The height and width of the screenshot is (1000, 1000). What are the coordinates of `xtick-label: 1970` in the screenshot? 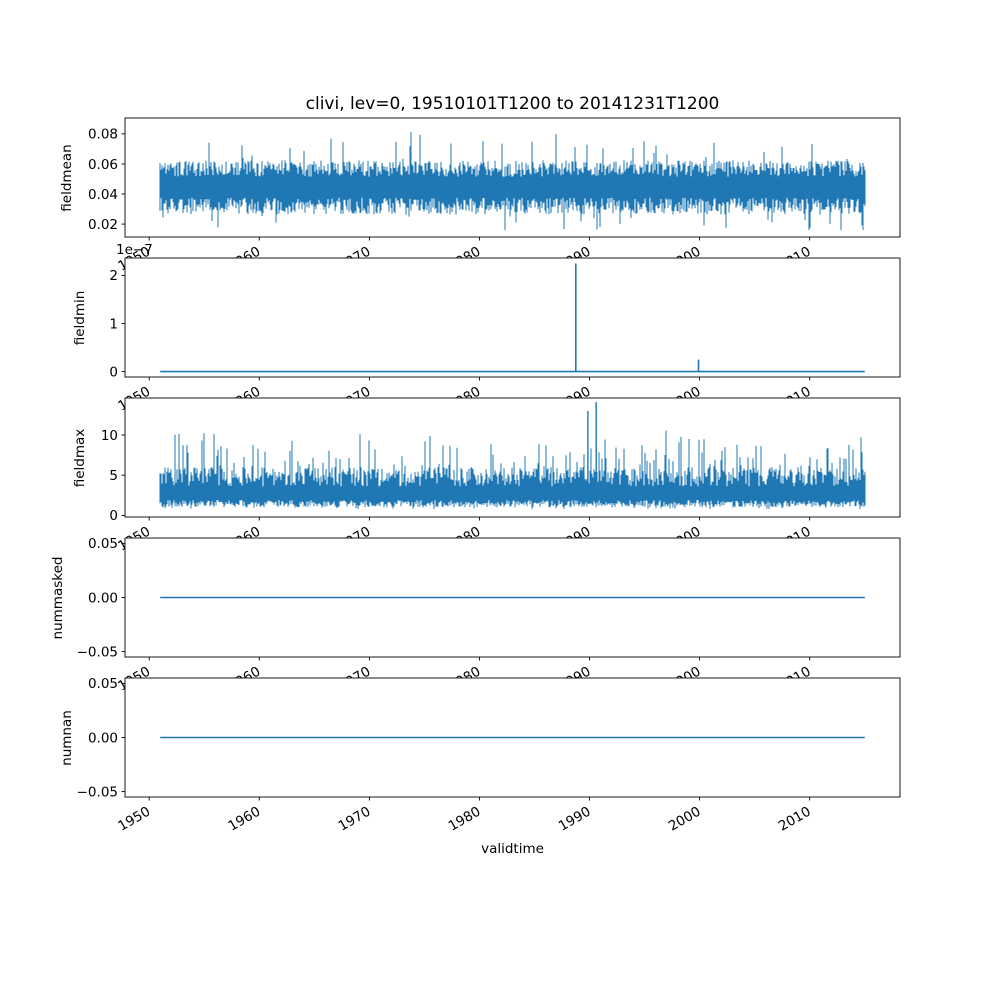 It's located at (355, 819).